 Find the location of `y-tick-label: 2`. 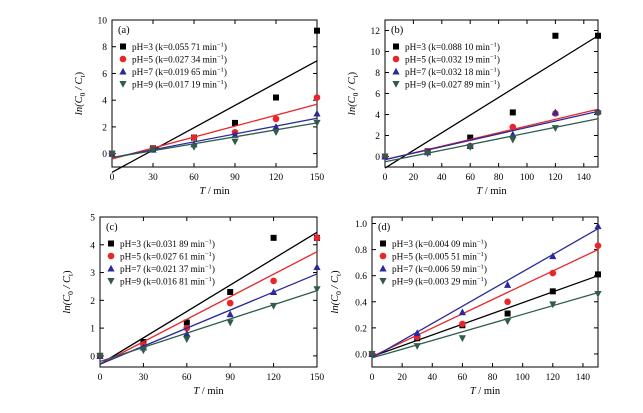

y-tick-label: 2 is located at coordinates (104, 128).